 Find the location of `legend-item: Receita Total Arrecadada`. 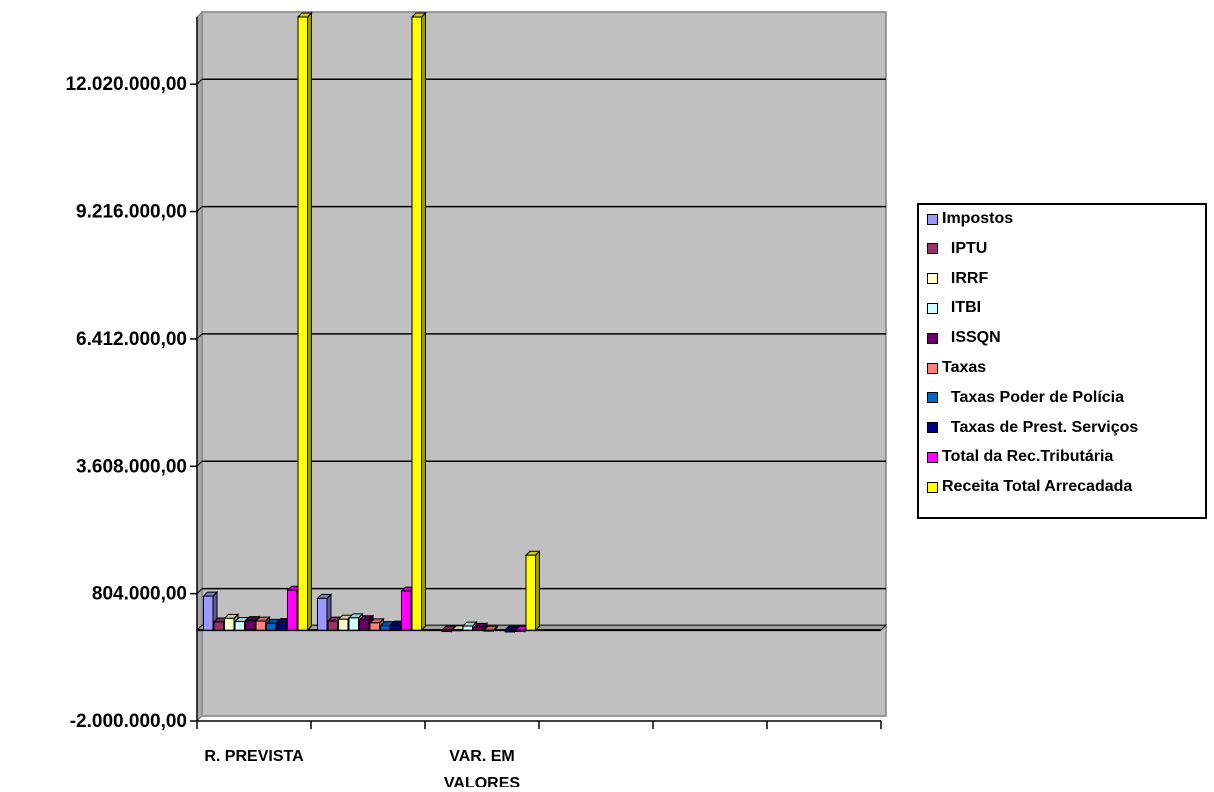

legend-item: Receita Total Arrecadada is located at coordinates (1029, 487).